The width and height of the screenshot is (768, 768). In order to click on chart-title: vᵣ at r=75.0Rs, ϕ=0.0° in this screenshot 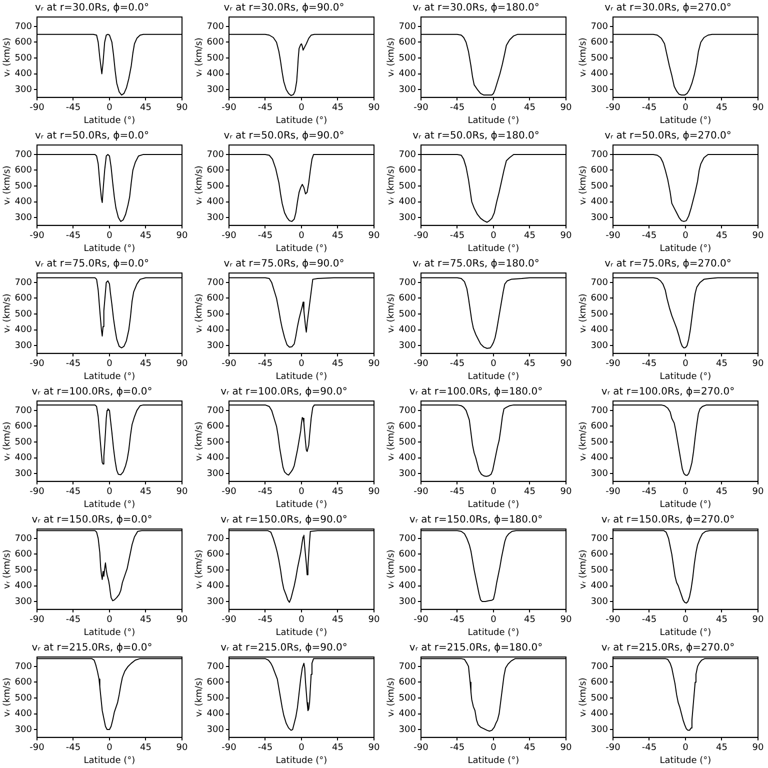, I will do `click(92, 264)`.